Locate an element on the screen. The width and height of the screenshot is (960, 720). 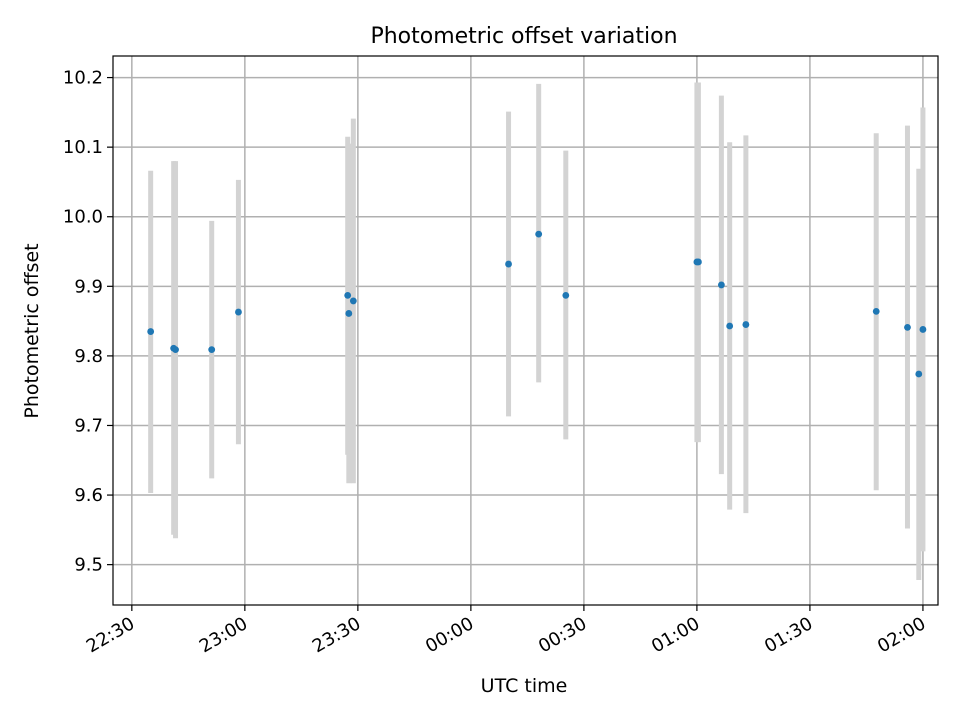
y-tick-label: 9.9 is located at coordinates (88, 286).